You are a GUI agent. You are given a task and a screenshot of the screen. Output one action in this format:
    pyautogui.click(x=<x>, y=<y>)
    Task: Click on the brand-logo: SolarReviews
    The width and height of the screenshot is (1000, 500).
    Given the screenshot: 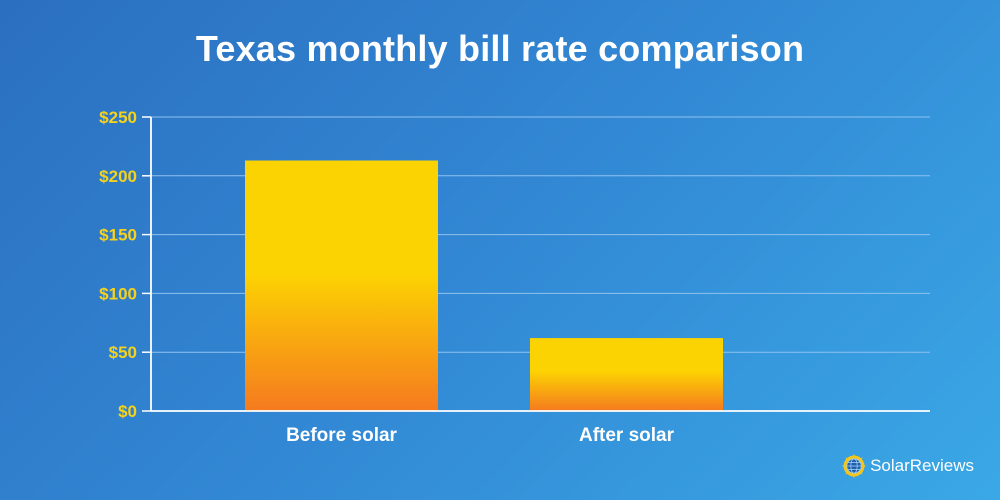 What is the action you would take?
    pyautogui.click(x=908, y=466)
    